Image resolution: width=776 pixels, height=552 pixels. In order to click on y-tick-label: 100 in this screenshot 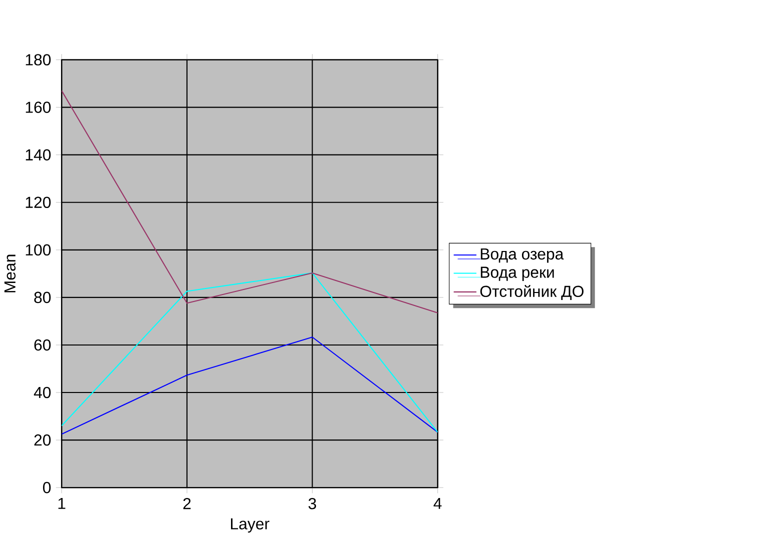, I will do `click(38, 250)`.